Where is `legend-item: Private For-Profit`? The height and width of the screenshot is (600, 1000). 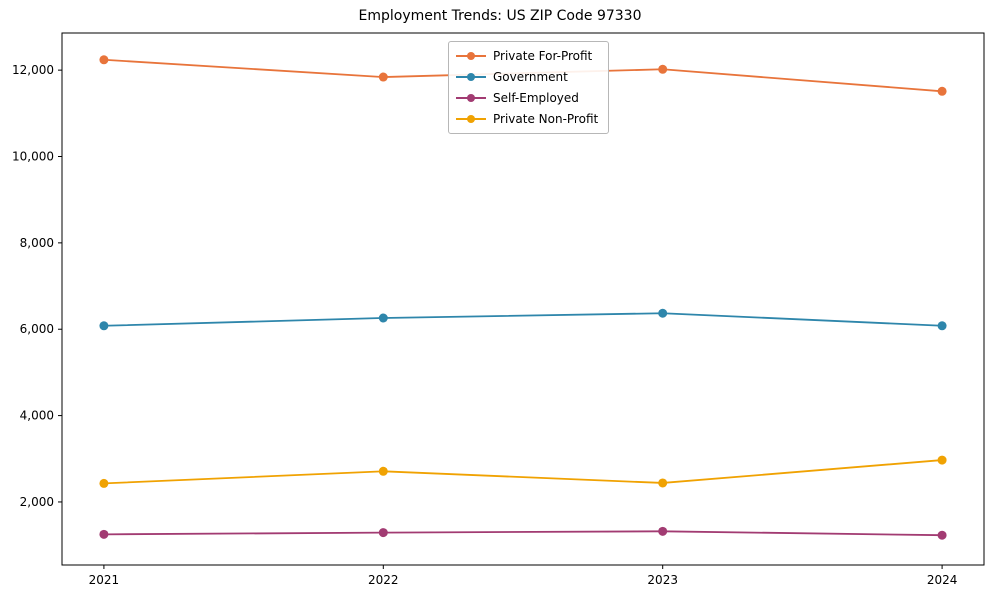
legend-item: Private For-Profit is located at coordinates (527, 56).